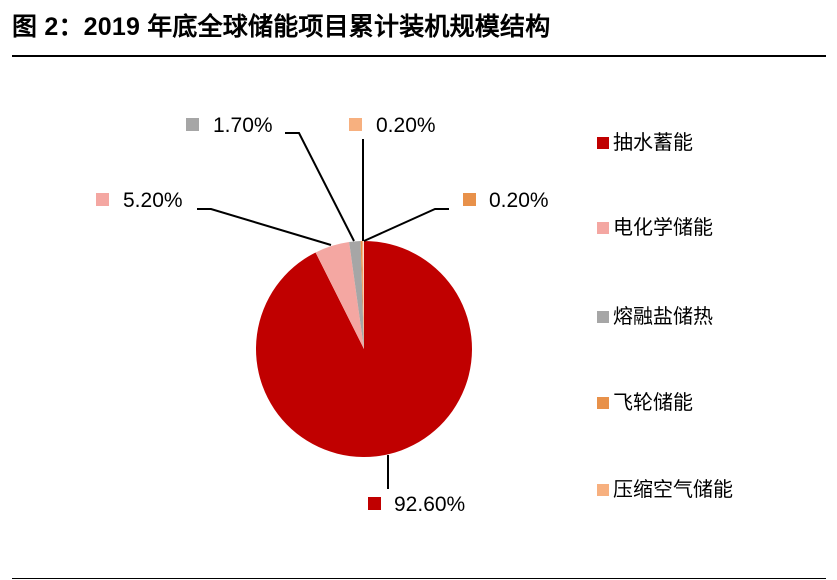  I want to click on pie-slice-pumped-hydro, so click(363, 349).